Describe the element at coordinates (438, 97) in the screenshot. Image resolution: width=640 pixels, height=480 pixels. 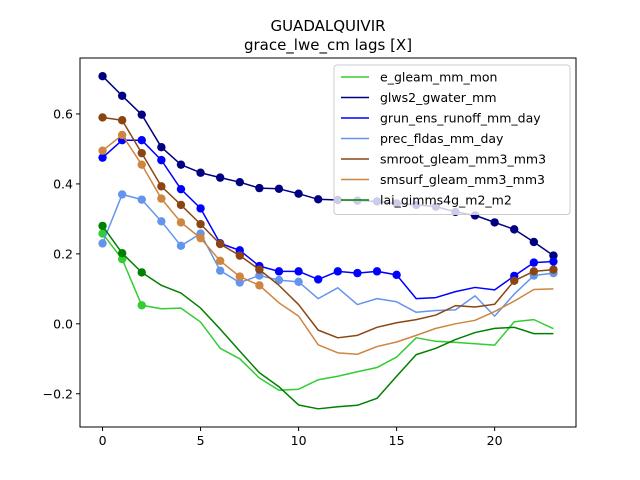
I see `legend-label: glws2_gwater_mm` at that location.